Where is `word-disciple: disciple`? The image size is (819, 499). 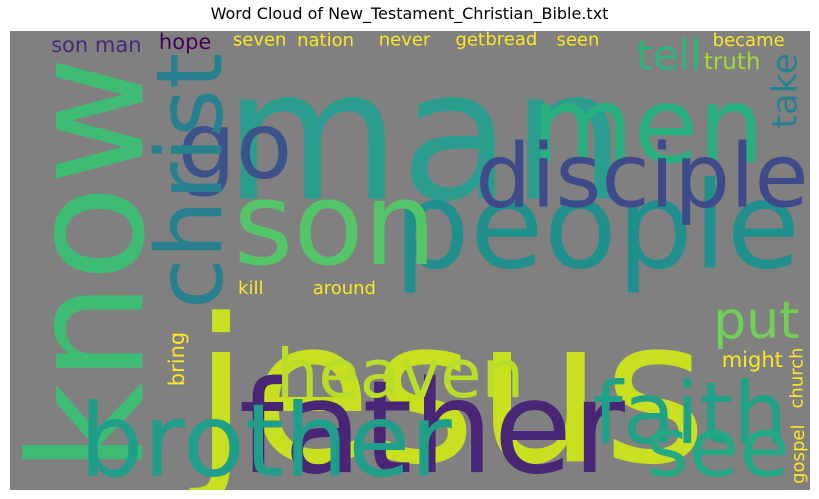 word-disciple: disciple is located at coordinates (641, 176).